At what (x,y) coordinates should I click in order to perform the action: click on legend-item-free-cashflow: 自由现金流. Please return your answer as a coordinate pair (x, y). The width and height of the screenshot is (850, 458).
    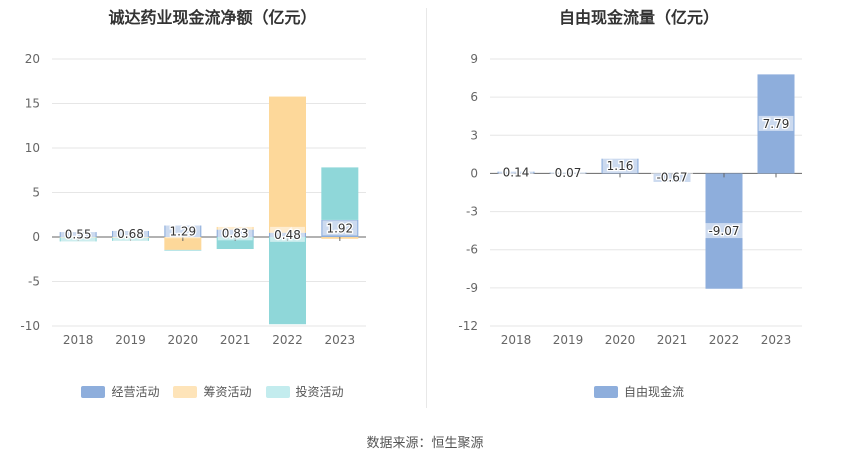
    Looking at the image, I should click on (638, 391).